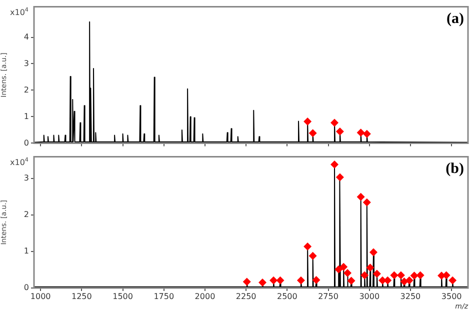  I want to click on annotation: (a), so click(455, 18).